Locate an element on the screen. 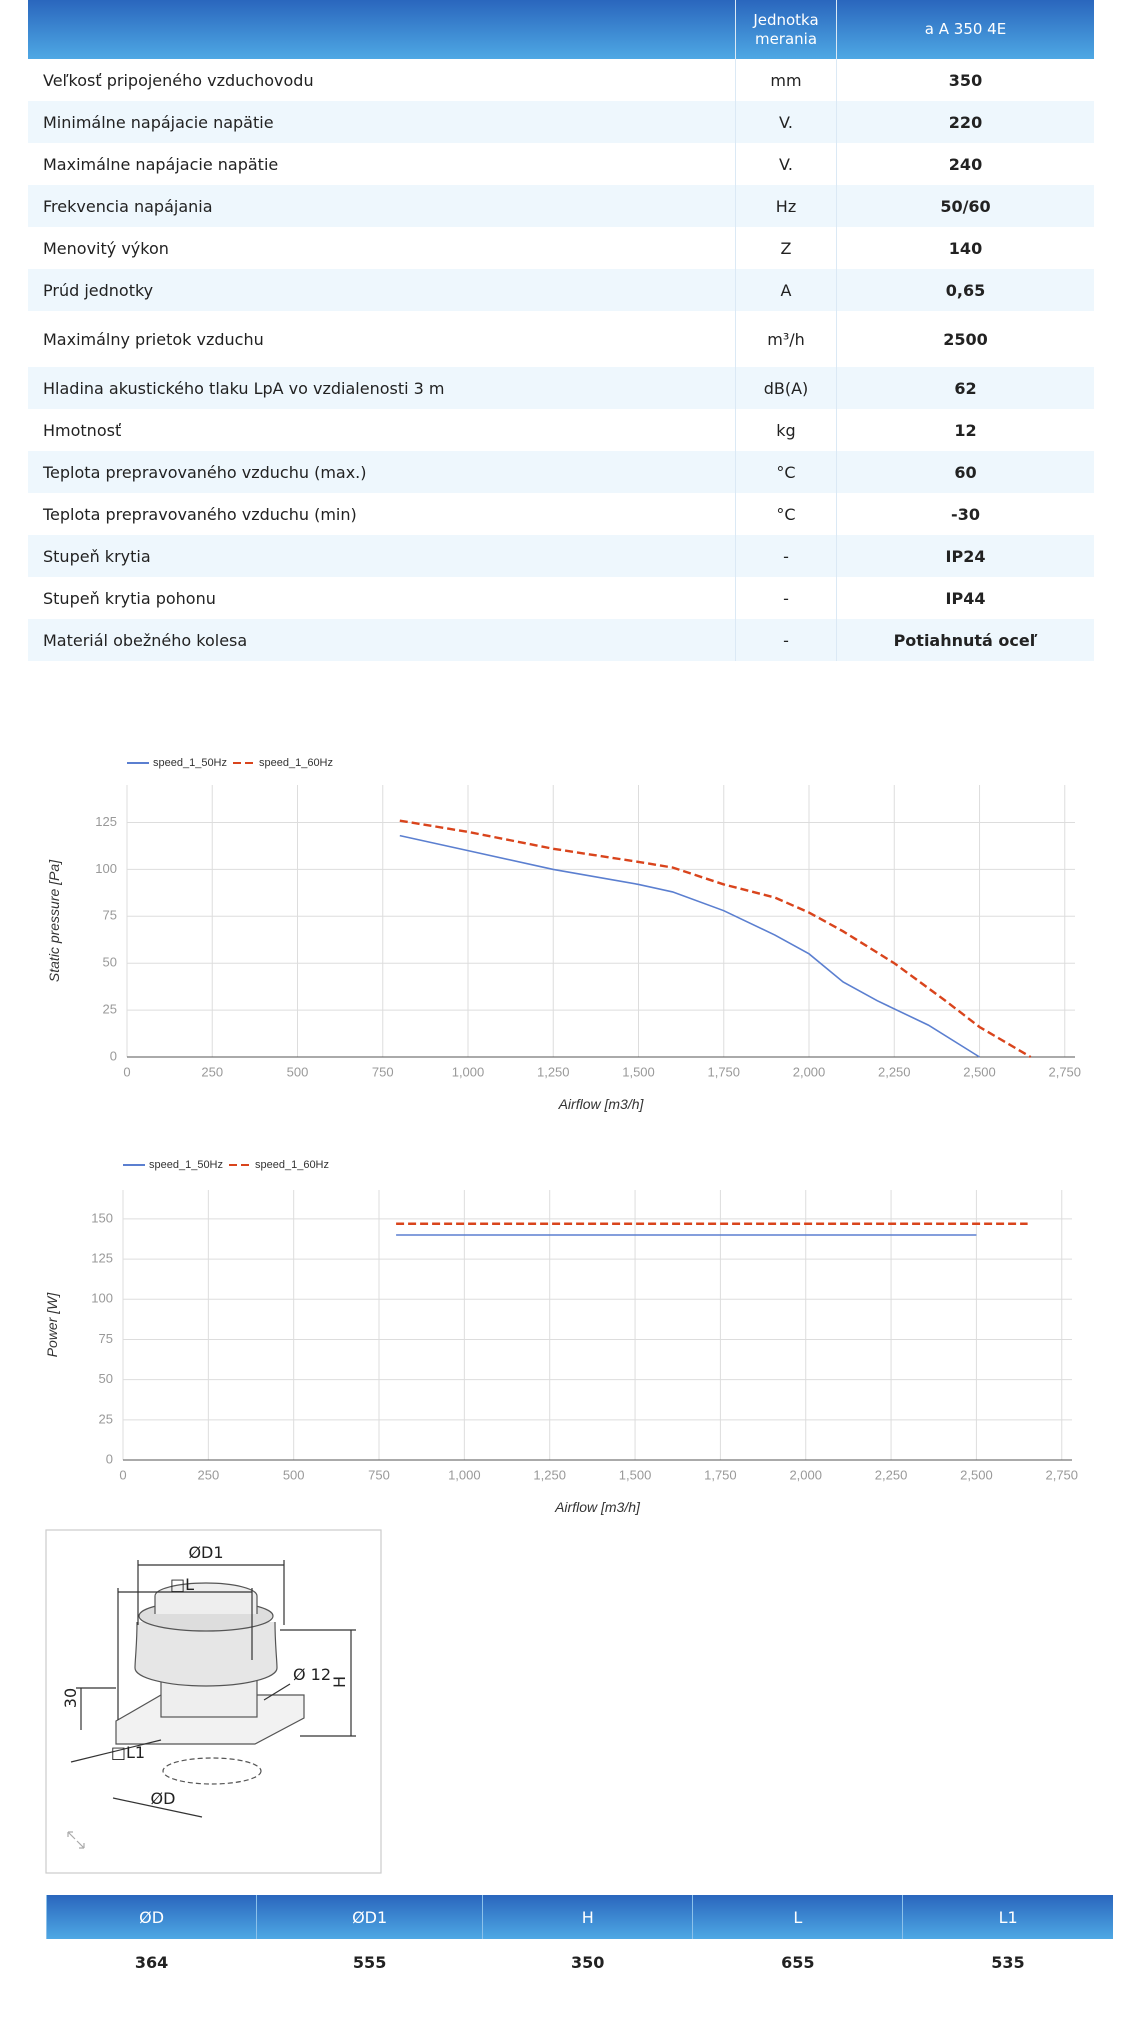  spec-label: Maximálne napájacie napätie is located at coordinates (161, 164).